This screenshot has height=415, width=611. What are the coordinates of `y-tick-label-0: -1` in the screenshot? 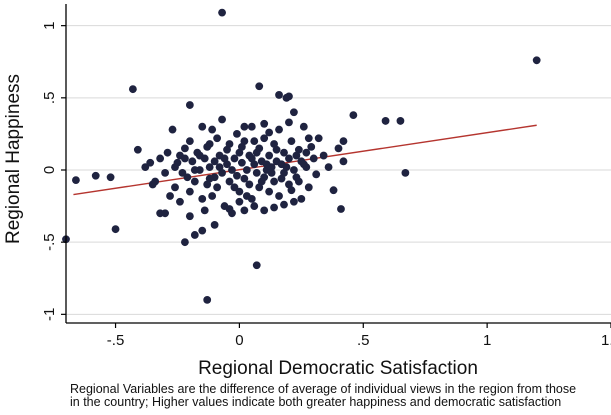 It's located at (49, 314).